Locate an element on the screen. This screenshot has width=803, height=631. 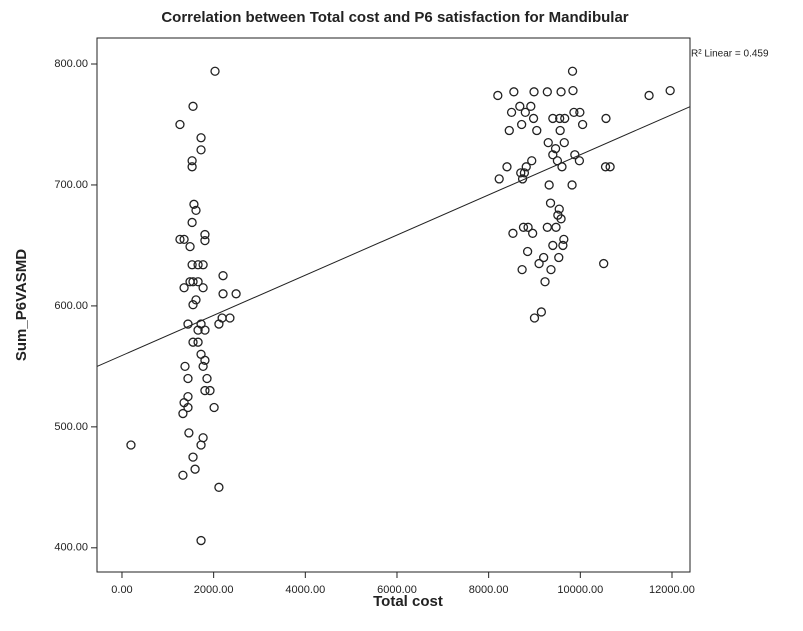
y-axis-label: Sum_P6VASMD is located at coordinates (21, 305).